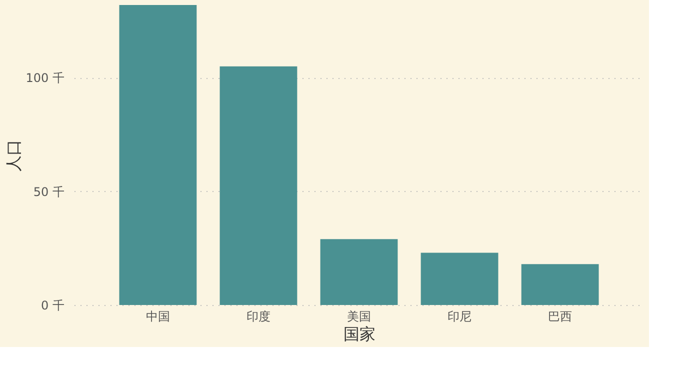 The height and width of the screenshot is (383, 688). Describe the element at coordinates (258, 317) in the screenshot. I see `x-tick-label: 印度` at that location.